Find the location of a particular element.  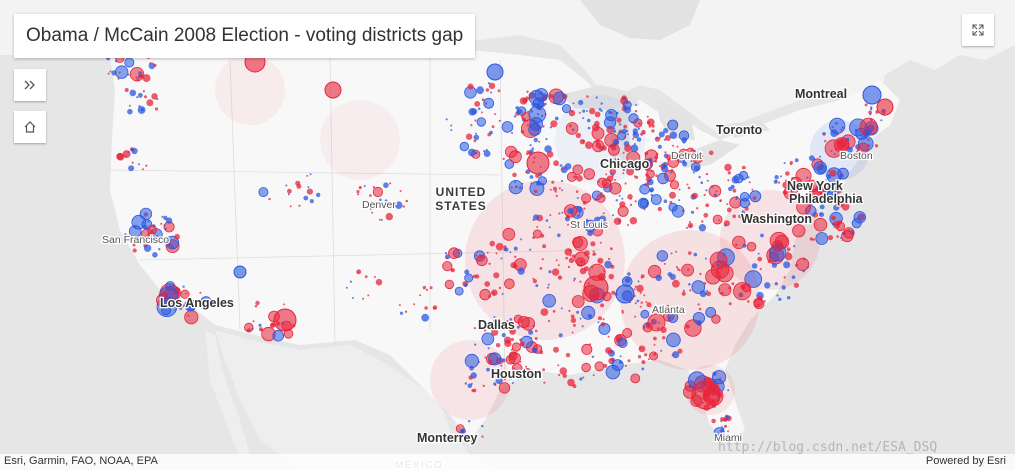

expand-button is located at coordinates (30, 85).